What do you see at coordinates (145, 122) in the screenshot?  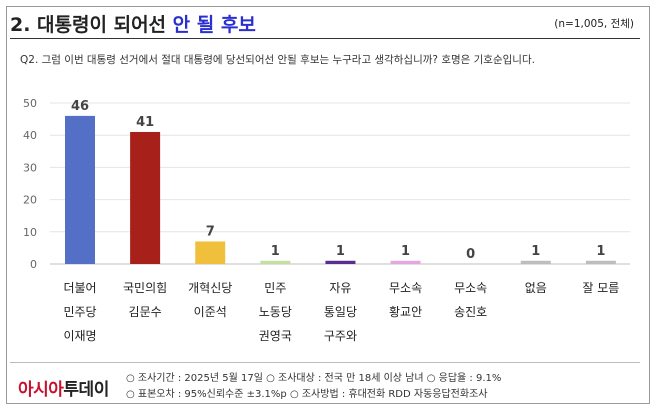 I see `data-label: 41` at bounding box center [145, 122].